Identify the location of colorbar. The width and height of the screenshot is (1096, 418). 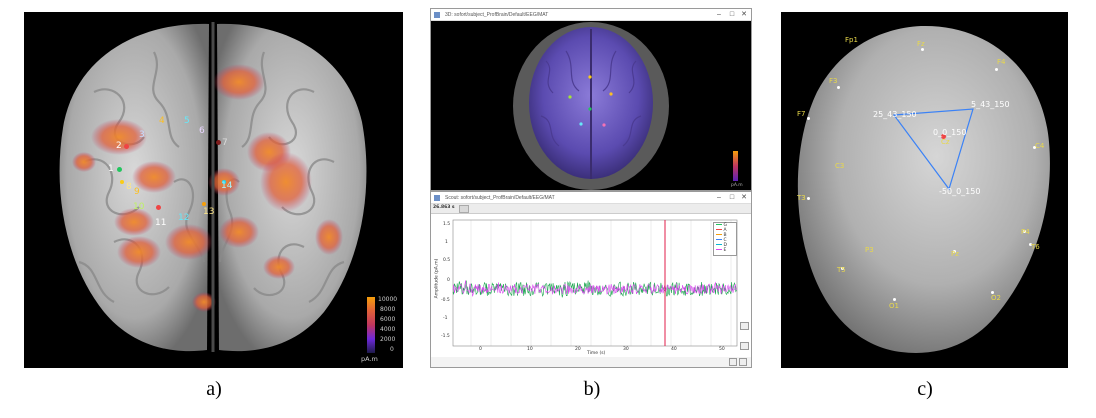
(371, 325).